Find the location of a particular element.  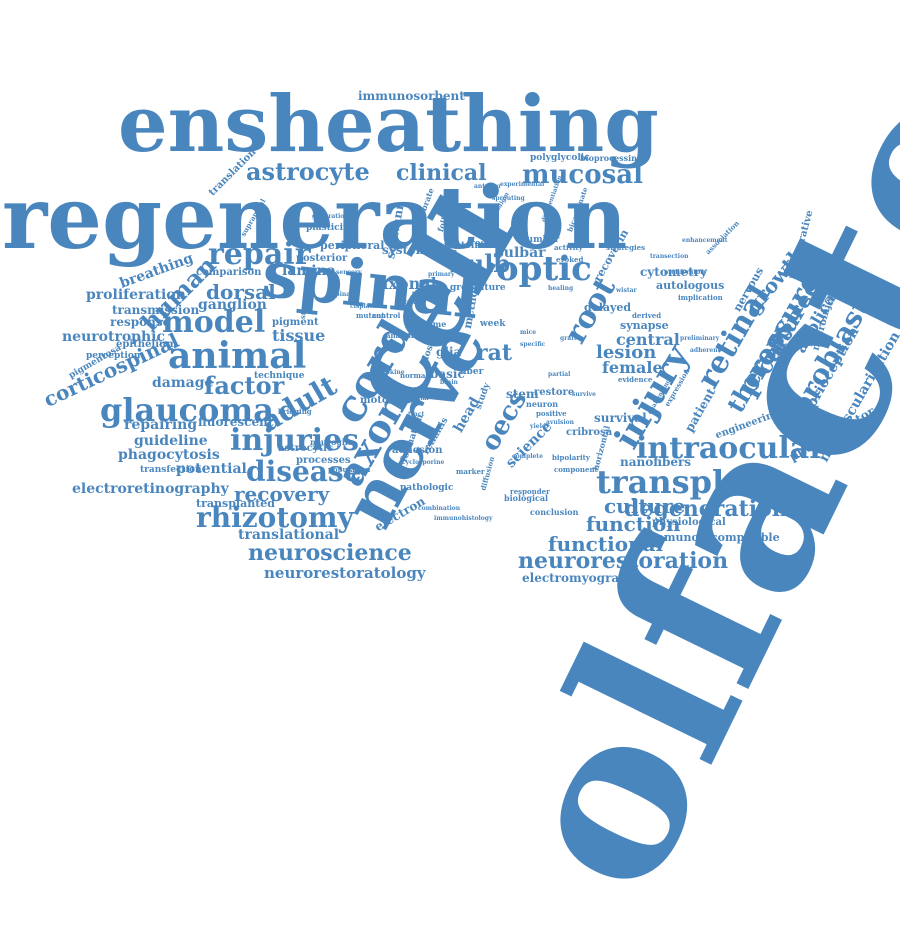

word-transection: transection is located at coordinates (669, 256).